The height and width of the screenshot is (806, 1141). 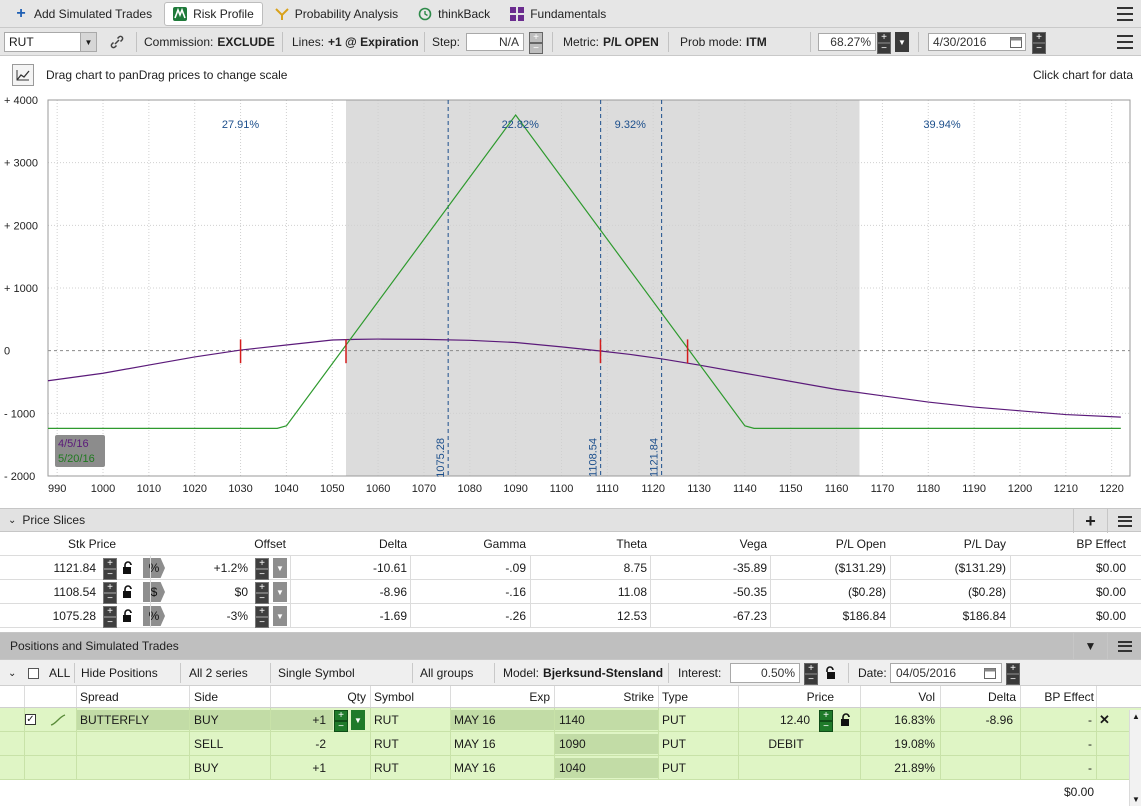 I want to click on positions-menu-icon, so click(x=1124, y=646).